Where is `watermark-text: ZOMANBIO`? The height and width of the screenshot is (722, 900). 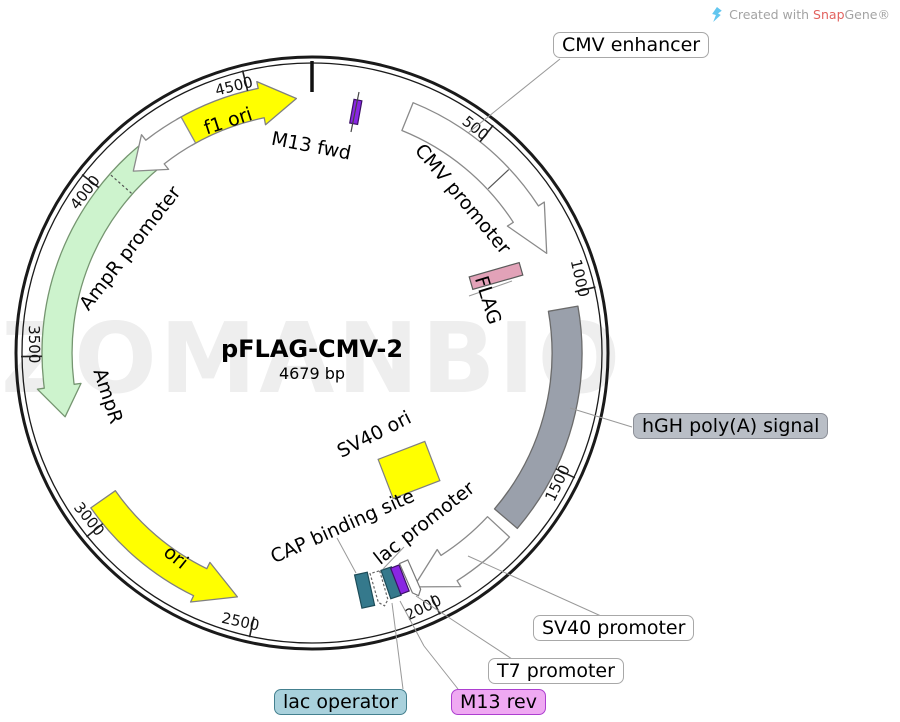 watermark-text: ZOMANBIO is located at coordinates (312, 358).